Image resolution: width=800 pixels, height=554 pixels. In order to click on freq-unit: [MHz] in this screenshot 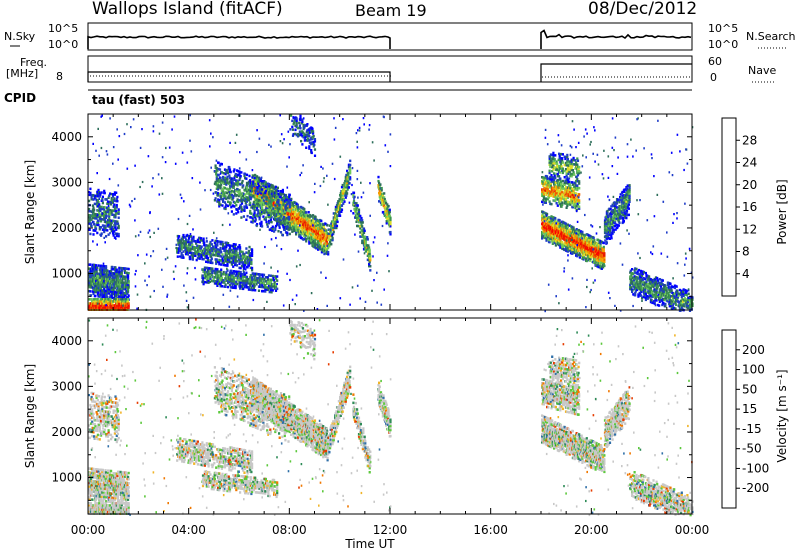, I will do `click(22, 73)`.